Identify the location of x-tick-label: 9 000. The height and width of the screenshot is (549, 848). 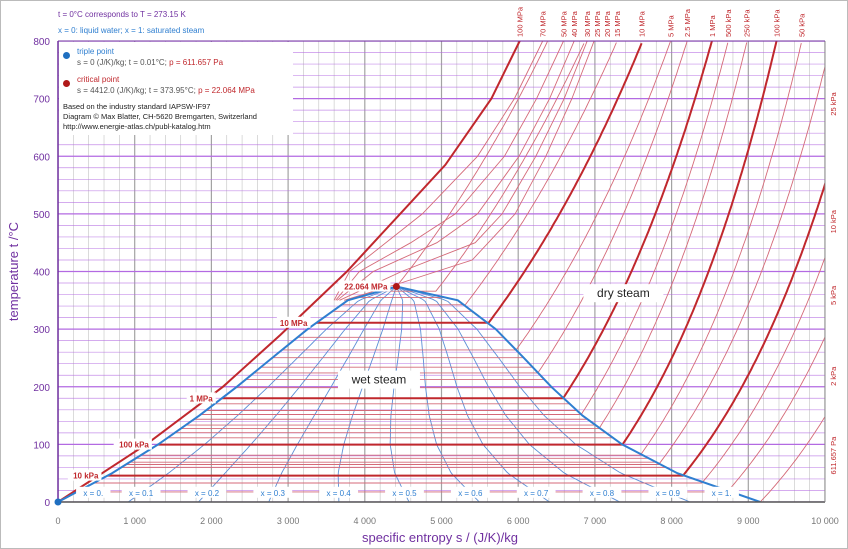
(748, 521).